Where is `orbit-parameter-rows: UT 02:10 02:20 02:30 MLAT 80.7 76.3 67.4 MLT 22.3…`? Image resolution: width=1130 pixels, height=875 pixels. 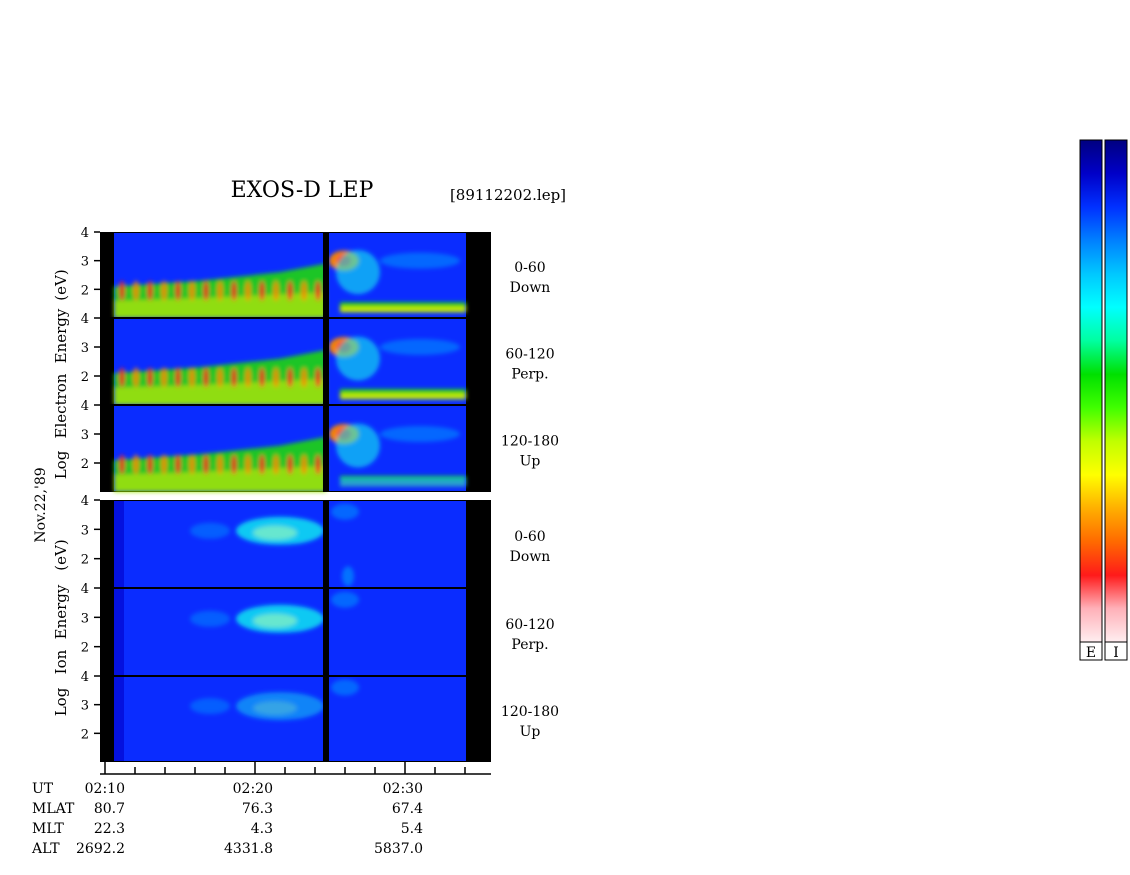 orbit-parameter-rows: UT 02:10 02:20 02:30 MLAT 80.7 76.3 67.4 MLT 22.3… is located at coordinates (227, 819).